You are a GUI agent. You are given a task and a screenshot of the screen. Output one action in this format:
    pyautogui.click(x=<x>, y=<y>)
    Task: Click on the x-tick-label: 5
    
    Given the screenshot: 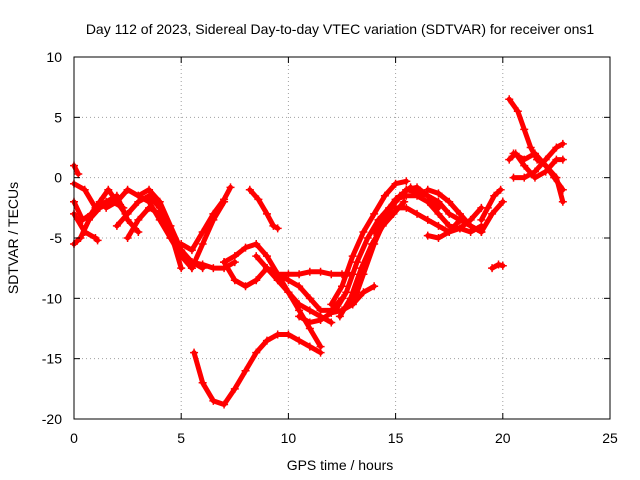 What is the action you would take?
    pyautogui.click(x=181, y=438)
    